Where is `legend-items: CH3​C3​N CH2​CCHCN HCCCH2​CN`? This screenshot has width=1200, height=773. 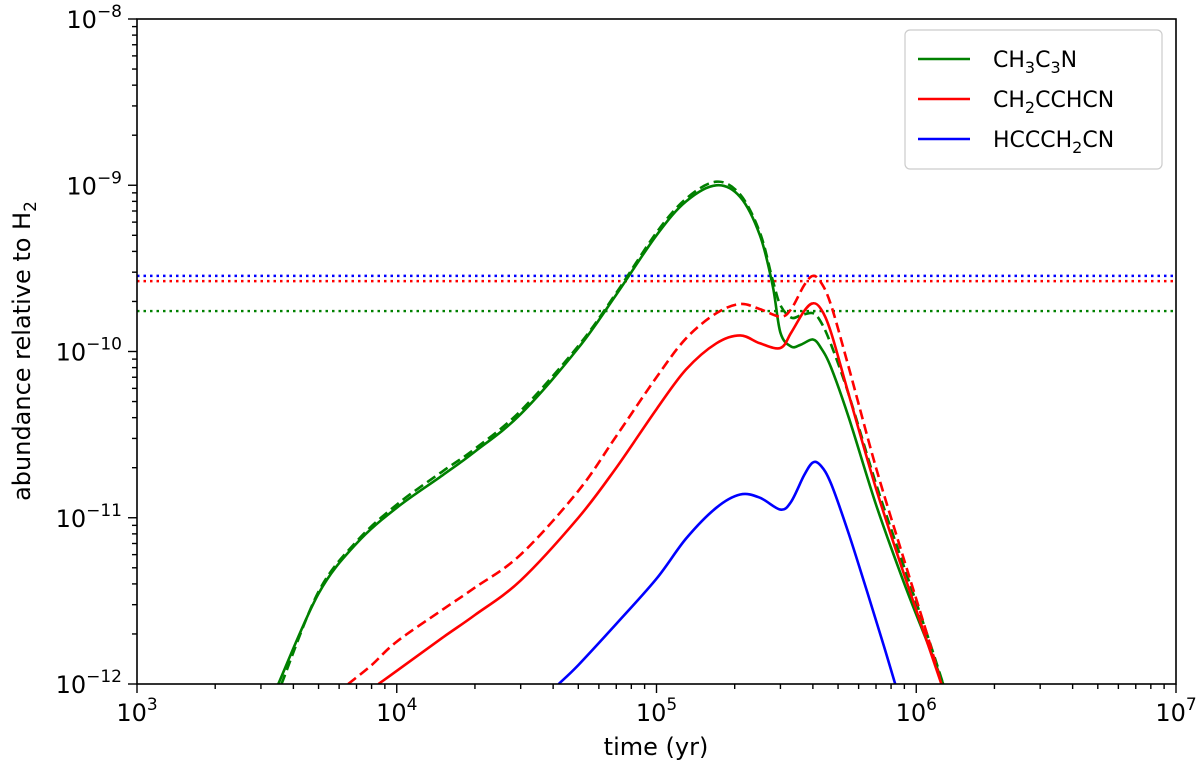
legend-items: CH3​C3​N CH2​CCHCN HCCCH2​CN is located at coordinates (1016, 102).